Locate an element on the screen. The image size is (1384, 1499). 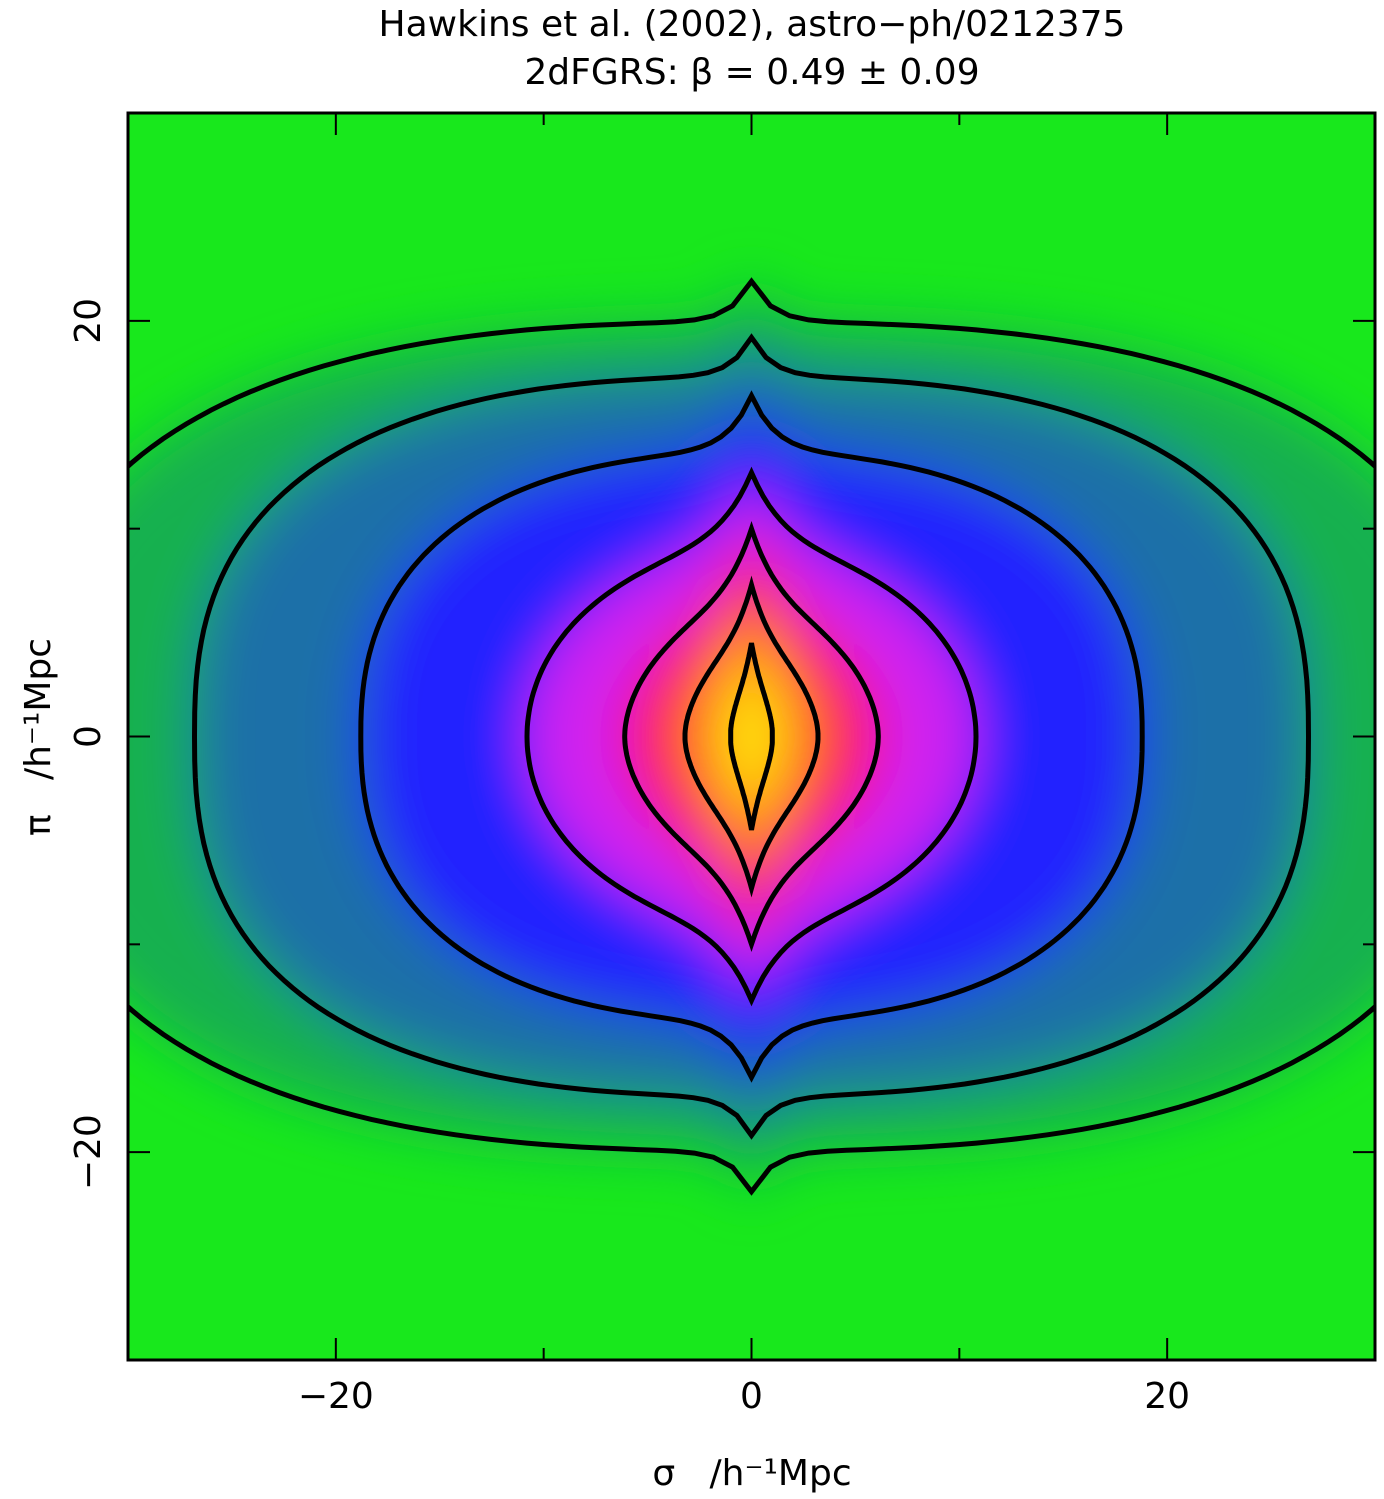
x-tick-label: −20 is located at coordinates (336, 1396).